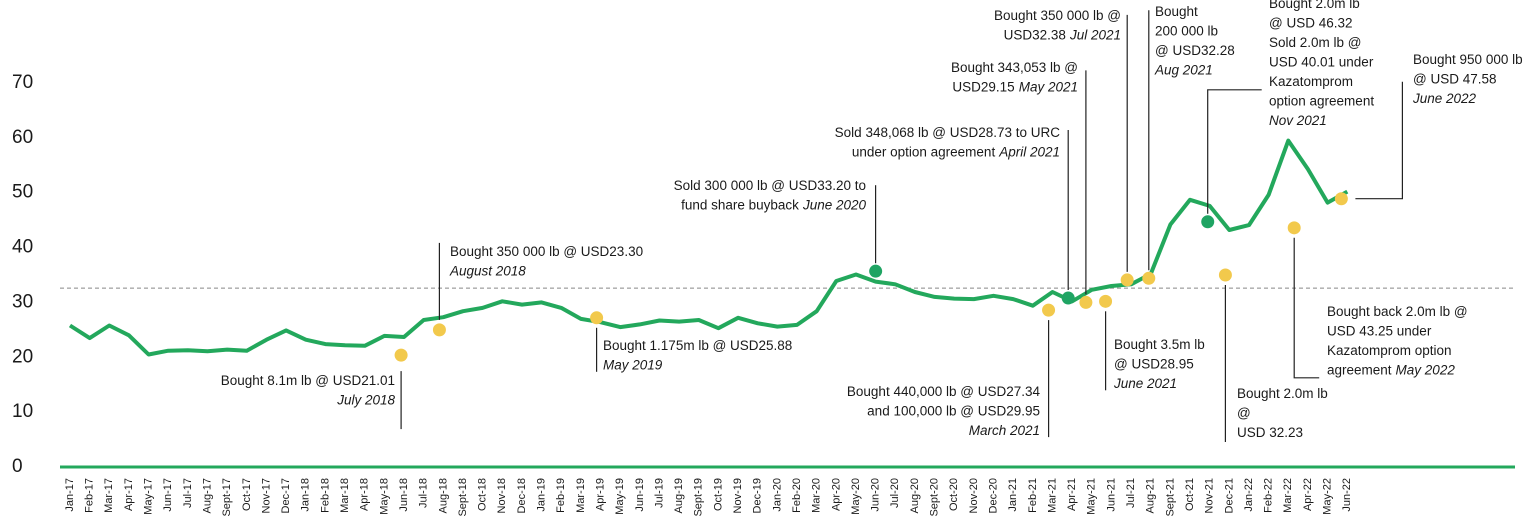  I want to click on annotation-line: Bought 3.5m lb, so click(1159, 344).